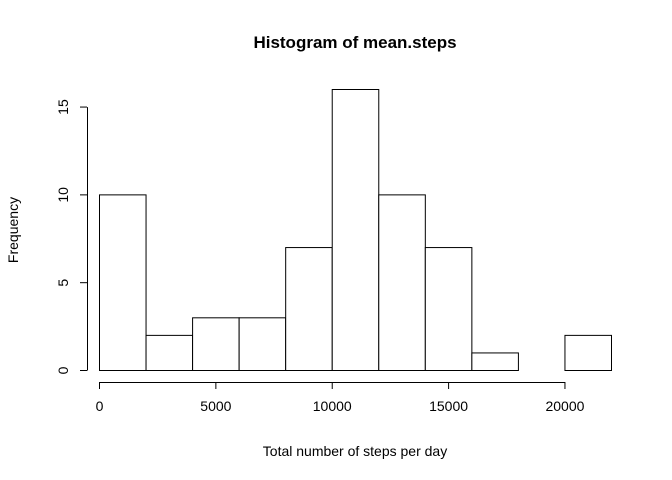  I want to click on x-tick-label-4: 20000, so click(564, 406).